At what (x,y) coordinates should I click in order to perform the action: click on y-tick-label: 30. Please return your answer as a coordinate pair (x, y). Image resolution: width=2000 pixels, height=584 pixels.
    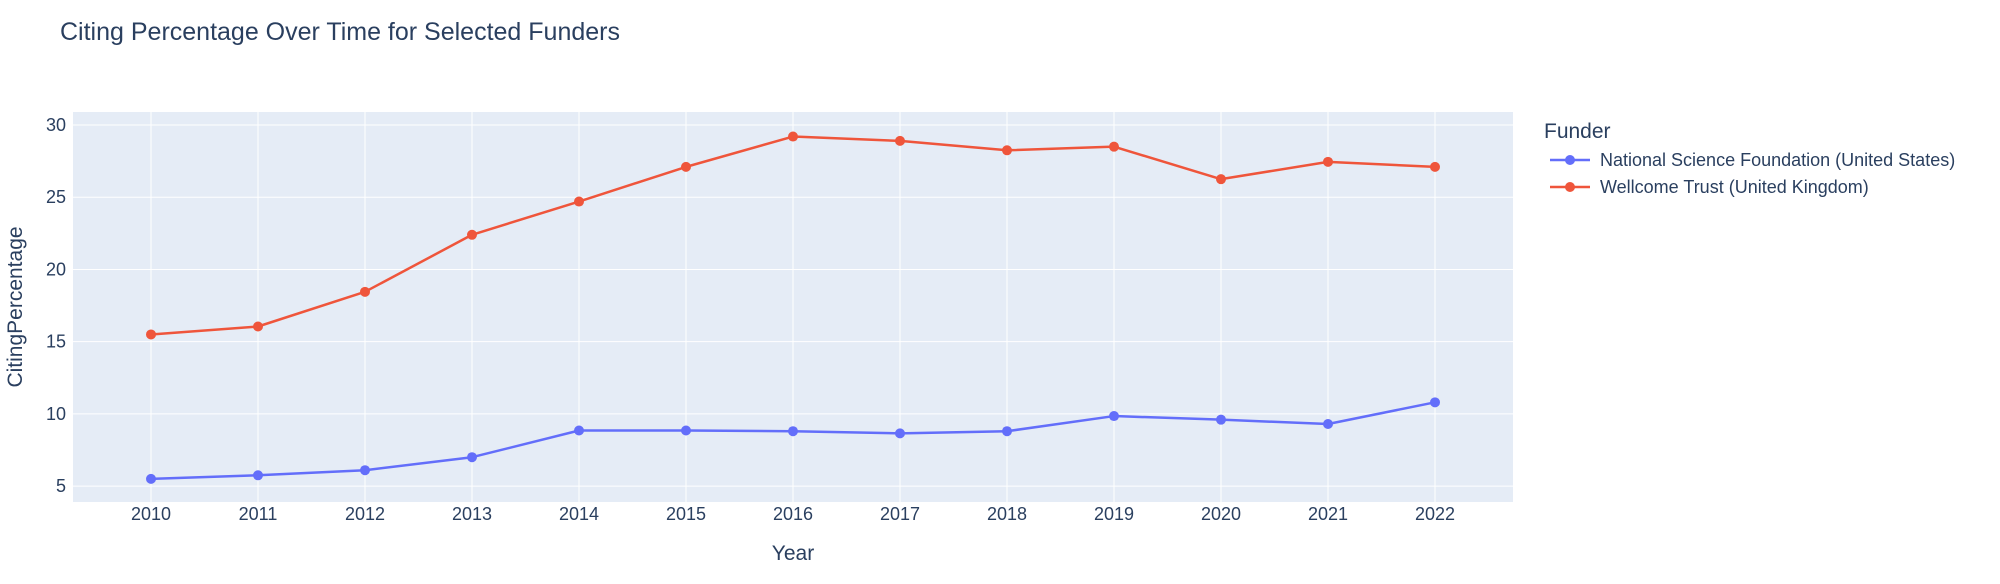
    Looking at the image, I should click on (56, 125).